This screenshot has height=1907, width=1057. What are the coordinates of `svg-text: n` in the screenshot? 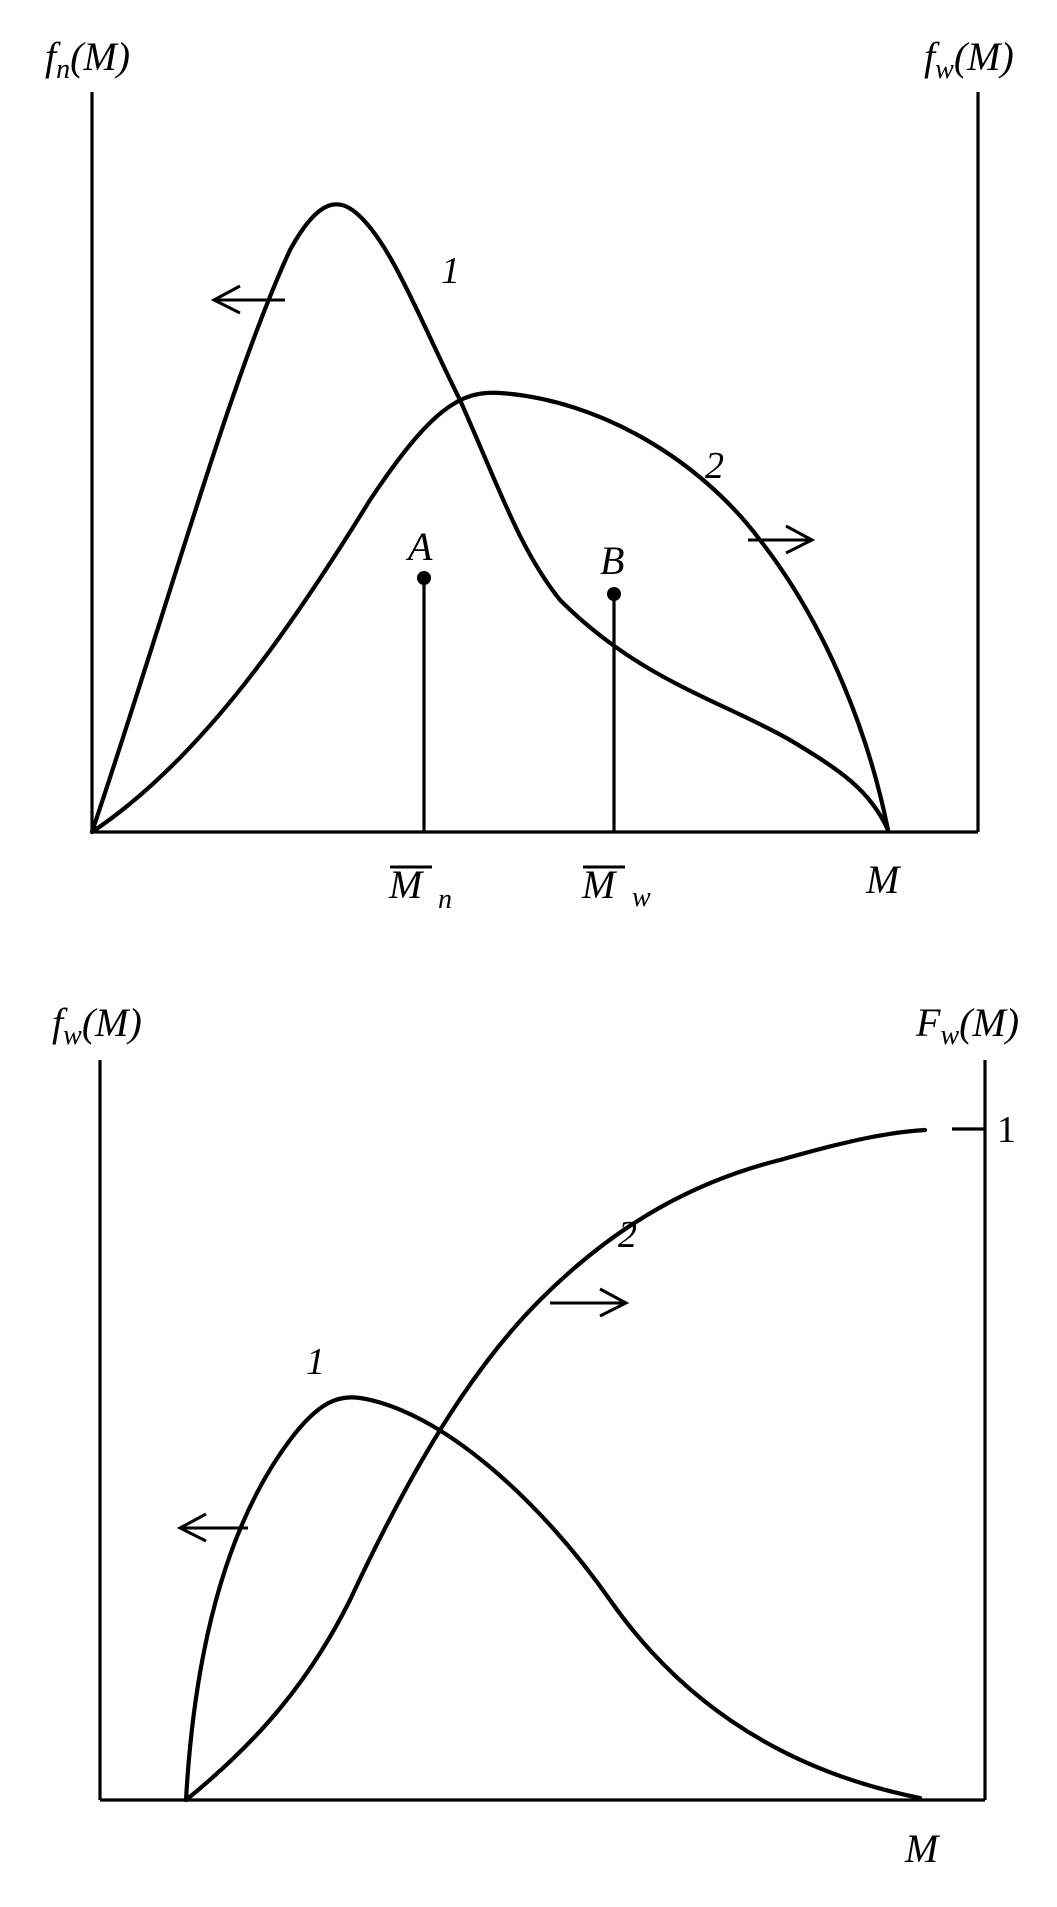 It's located at (445, 899).